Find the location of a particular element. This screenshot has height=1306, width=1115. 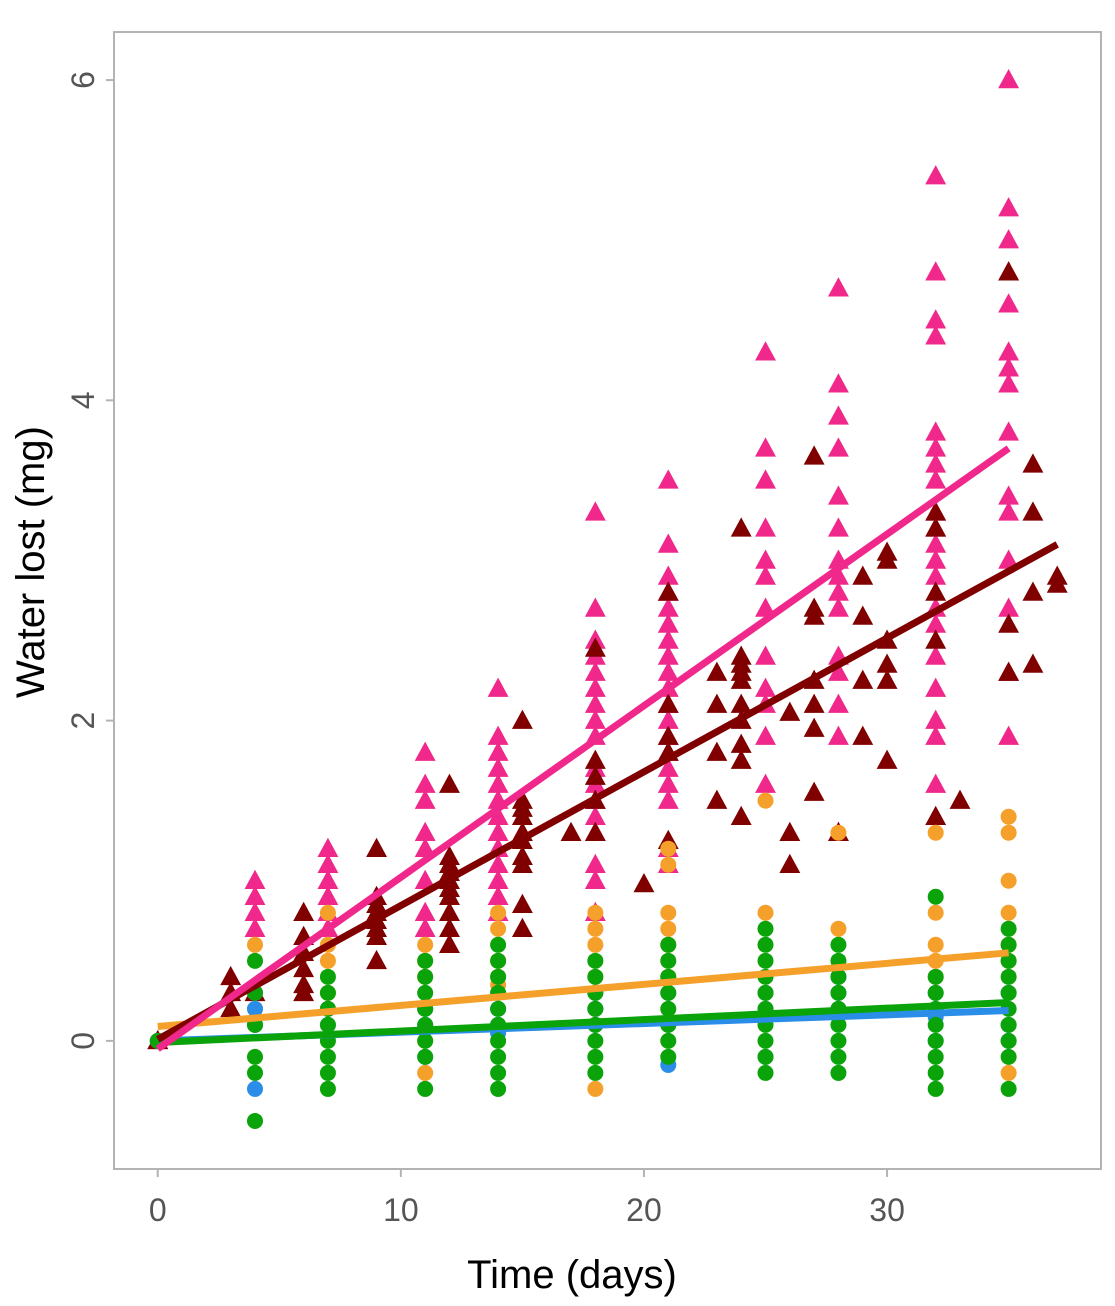

y-axis: 0 2 4 6 is located at coordinates (89, 560).